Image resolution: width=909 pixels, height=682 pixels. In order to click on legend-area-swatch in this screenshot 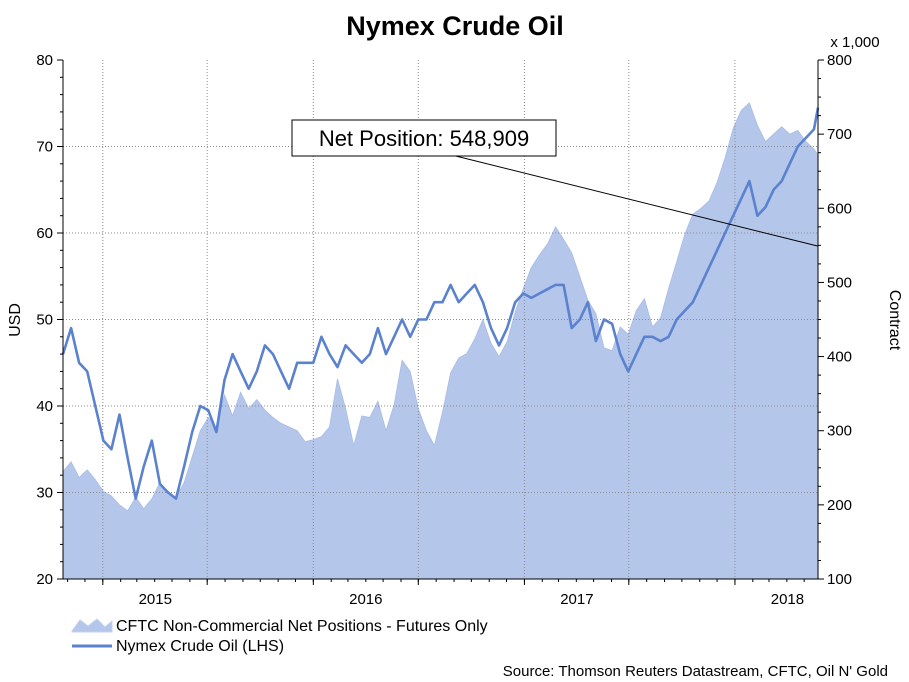, I will do `click(92, 625)`.